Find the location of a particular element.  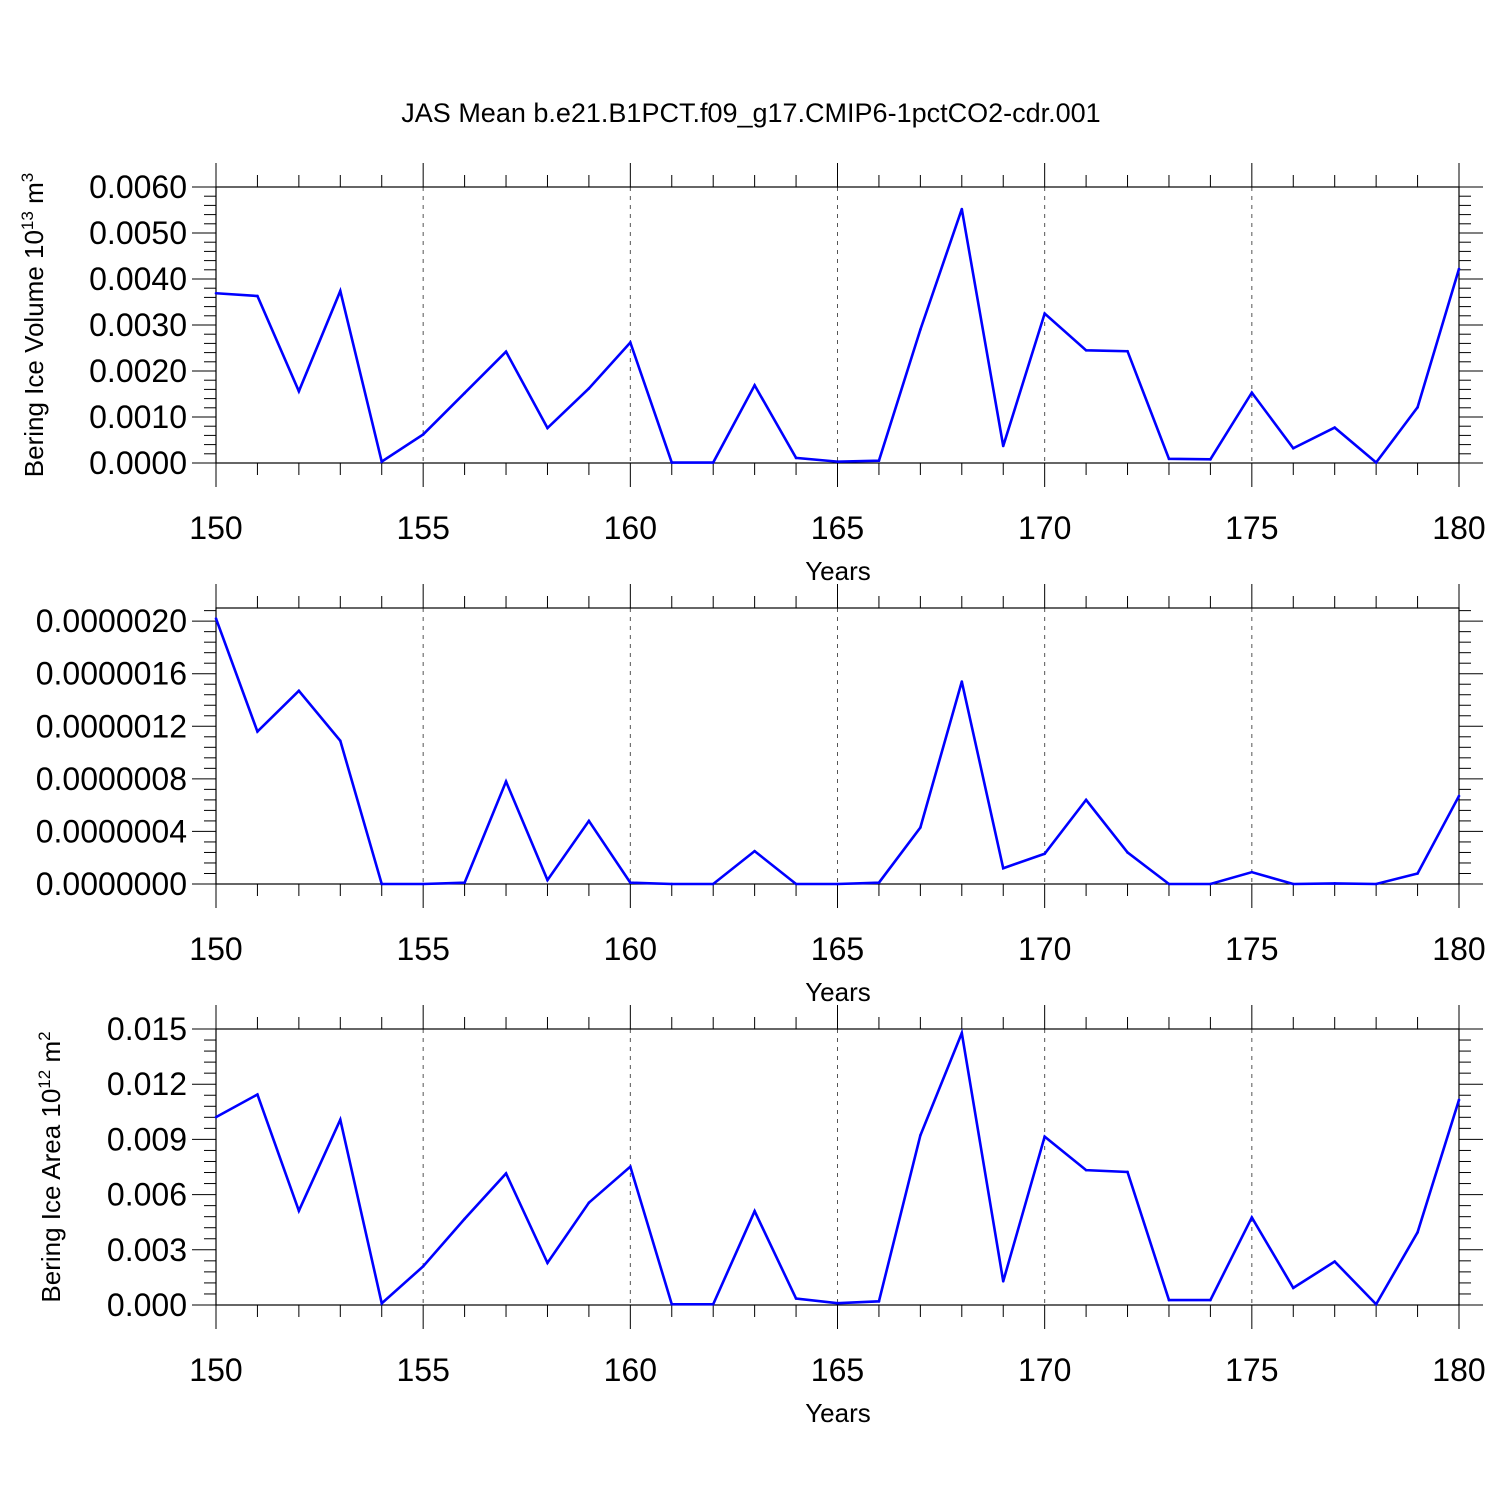

y-tick-label: 0.0000008 is located at coordinates (111, 779).